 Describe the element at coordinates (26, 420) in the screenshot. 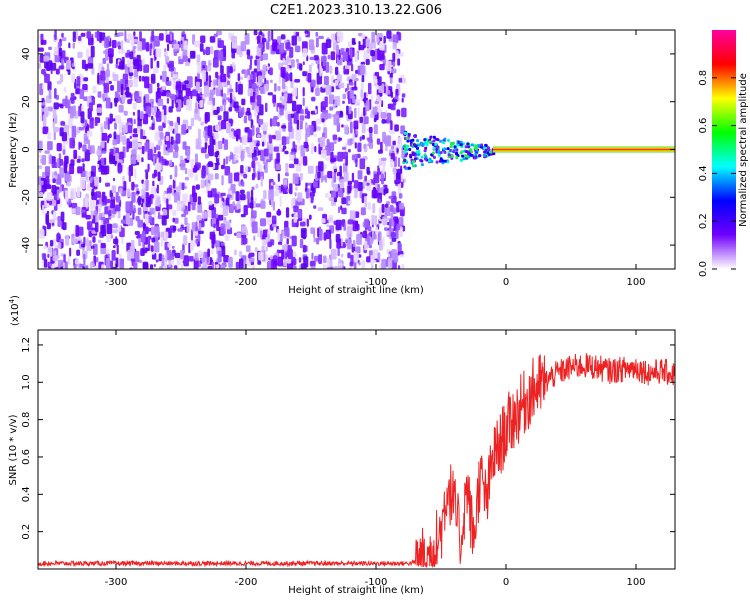

I see `snr-y-tick-label: 0.8` at that location.